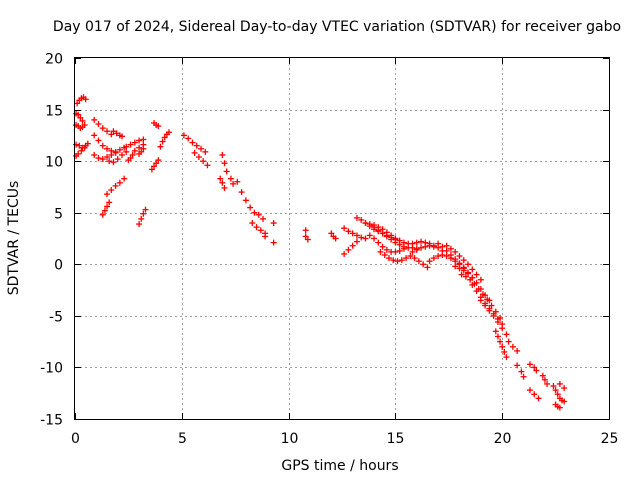 The height and width of the screenshot is (480, 640). I want to click on series-arc-a, so click(81, 100).